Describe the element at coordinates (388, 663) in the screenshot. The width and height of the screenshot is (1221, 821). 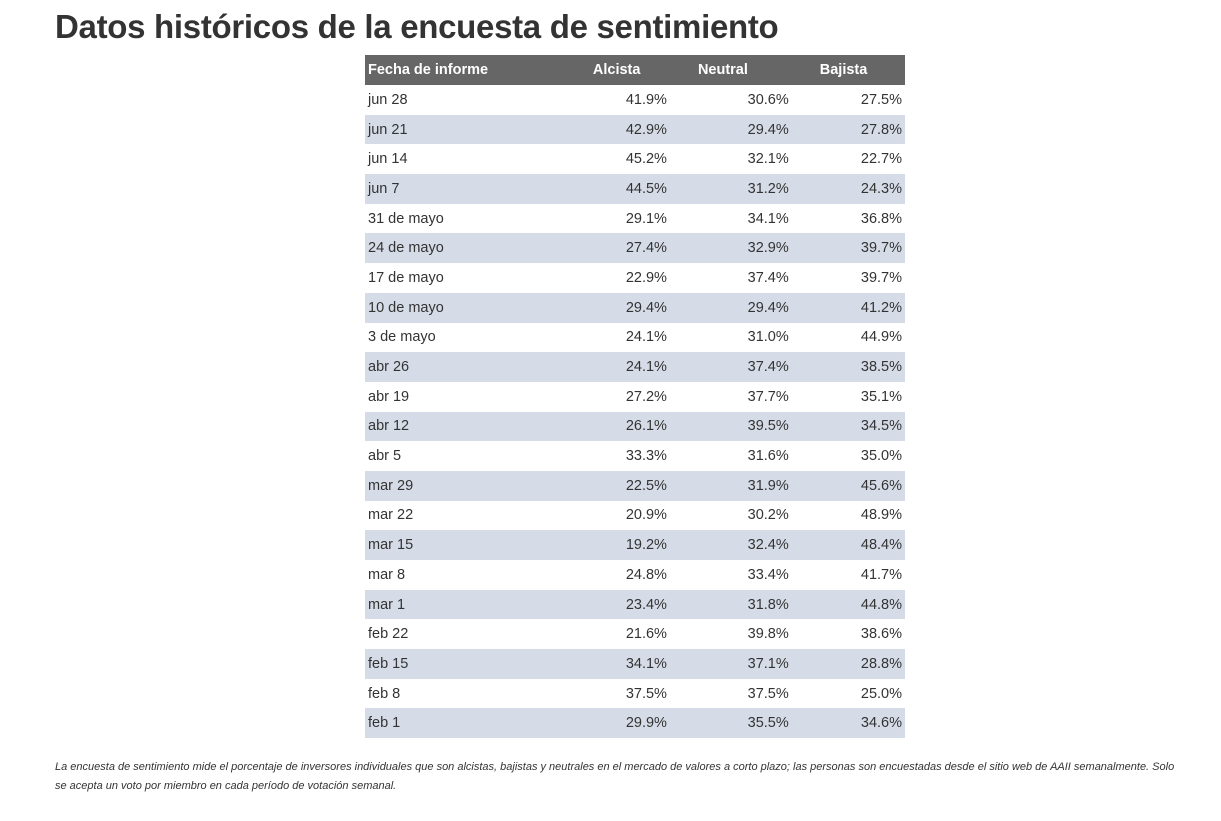
I see `cell-date: feb 15` at that location.